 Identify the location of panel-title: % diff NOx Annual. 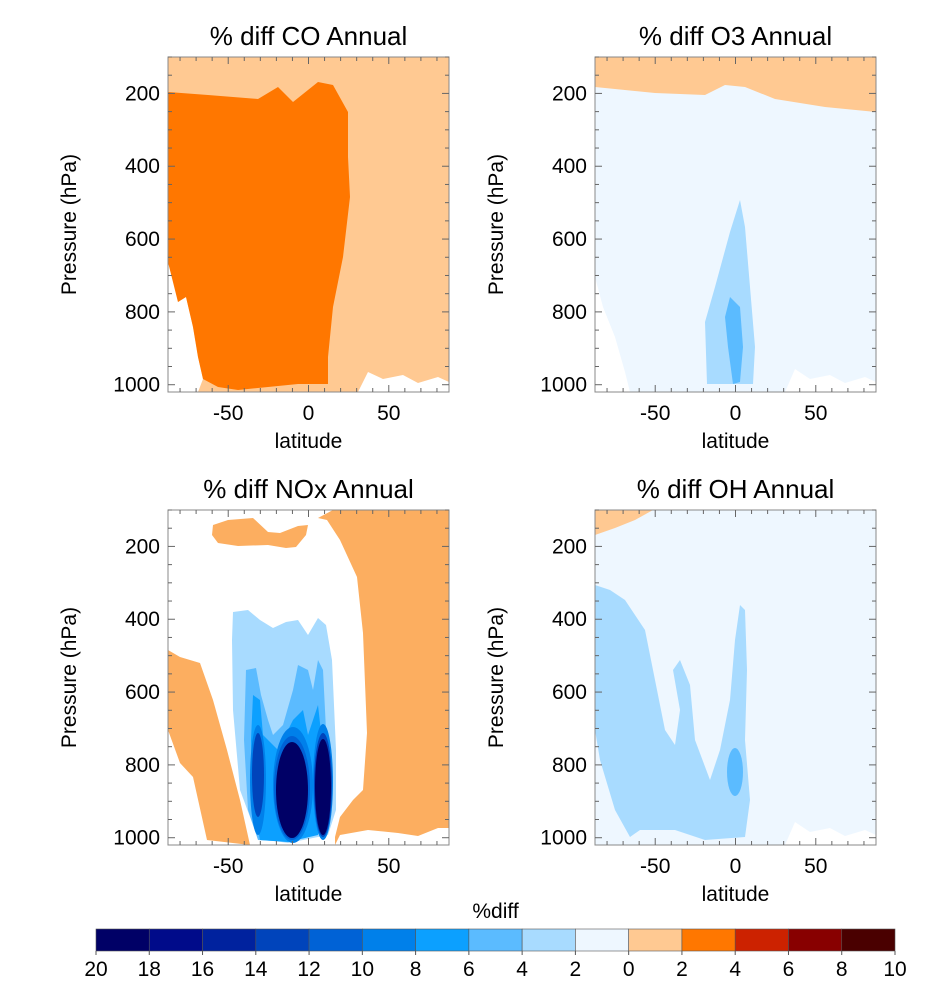
(308, 489).